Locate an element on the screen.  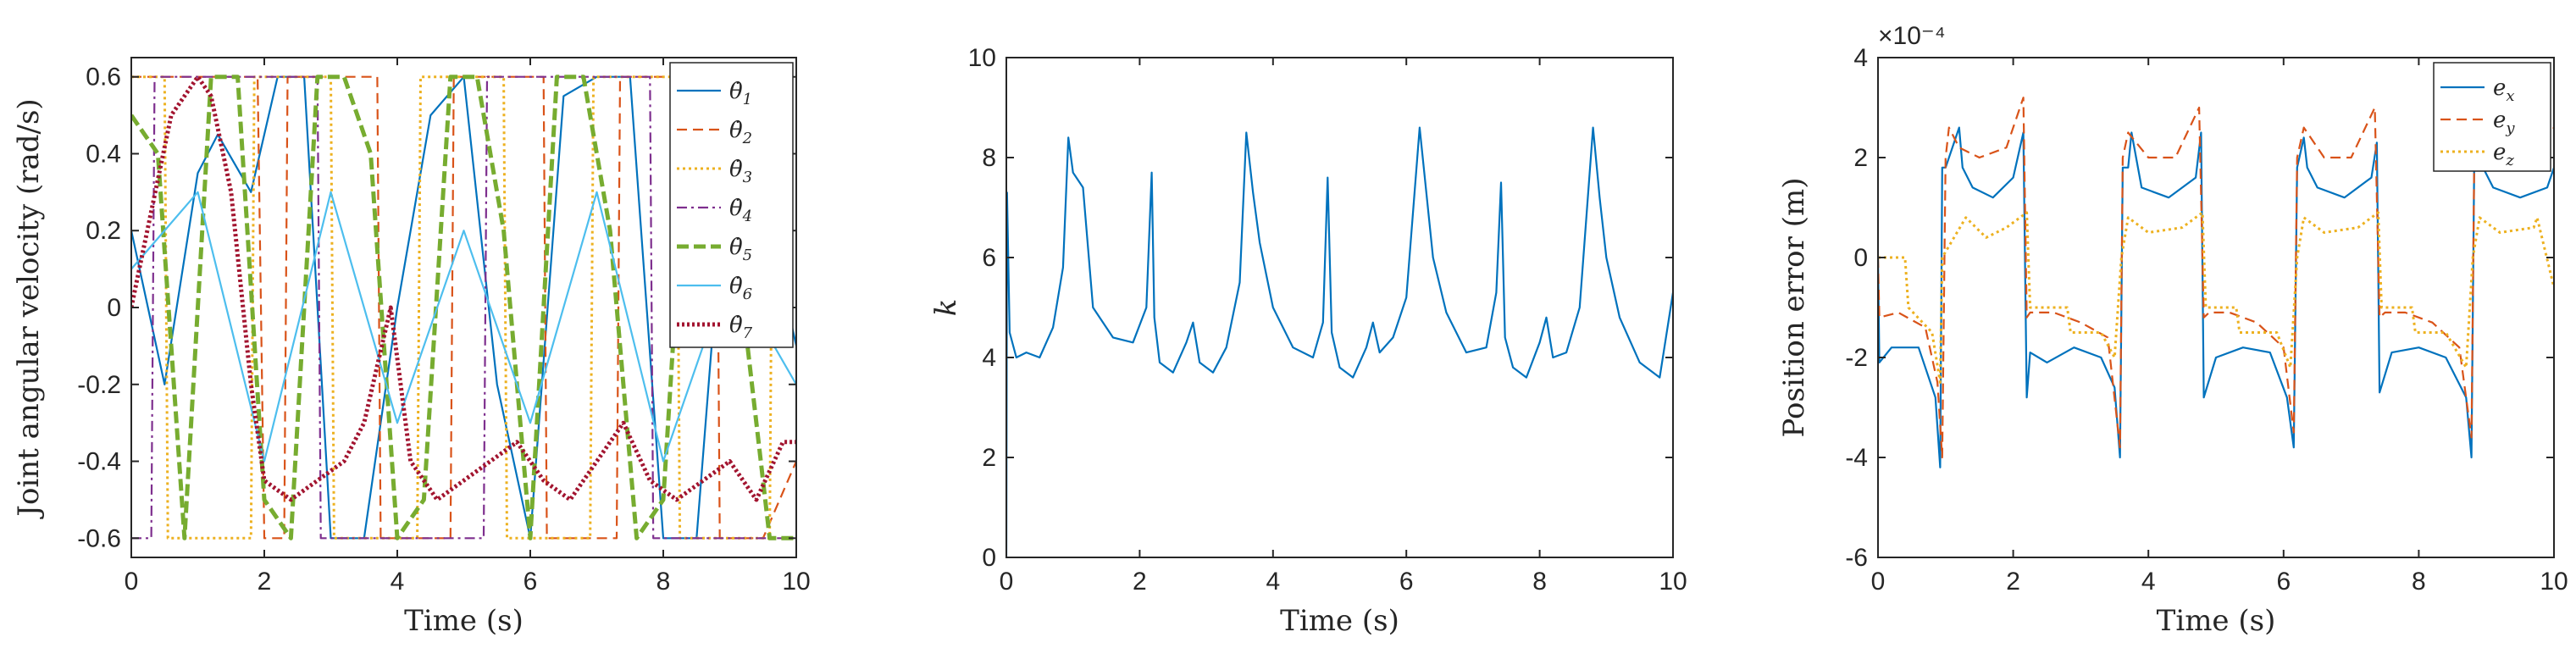
y-tick-label: -6 is located at coordinates (1856, 558).